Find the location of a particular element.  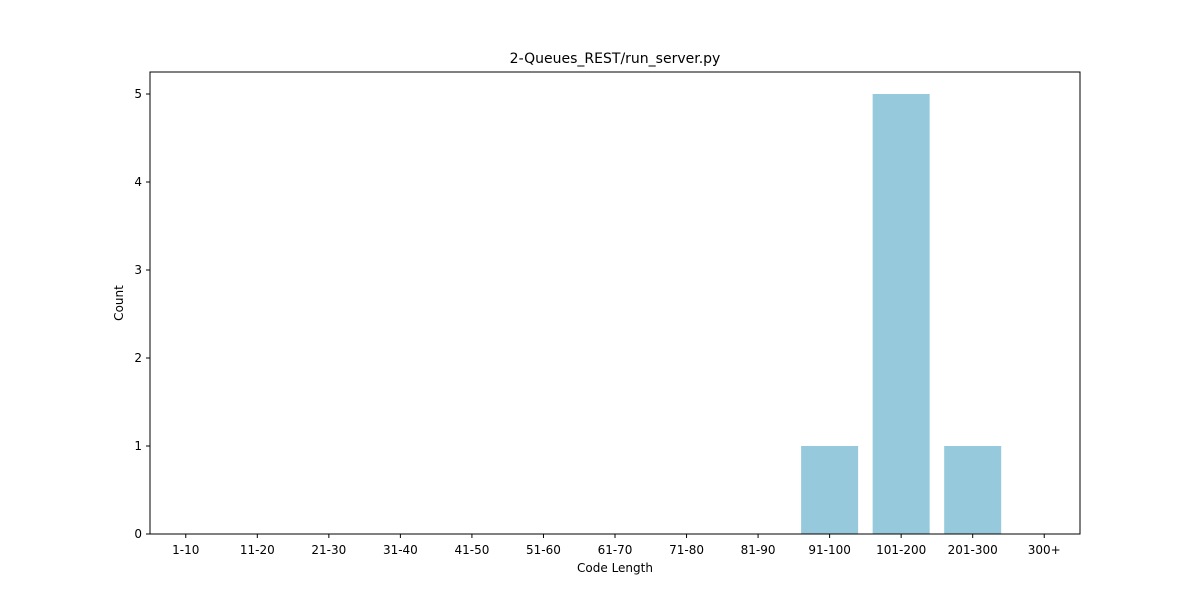

chart-title: 2-Queues_REST/run_server.py is located at coordinates (615, 59).